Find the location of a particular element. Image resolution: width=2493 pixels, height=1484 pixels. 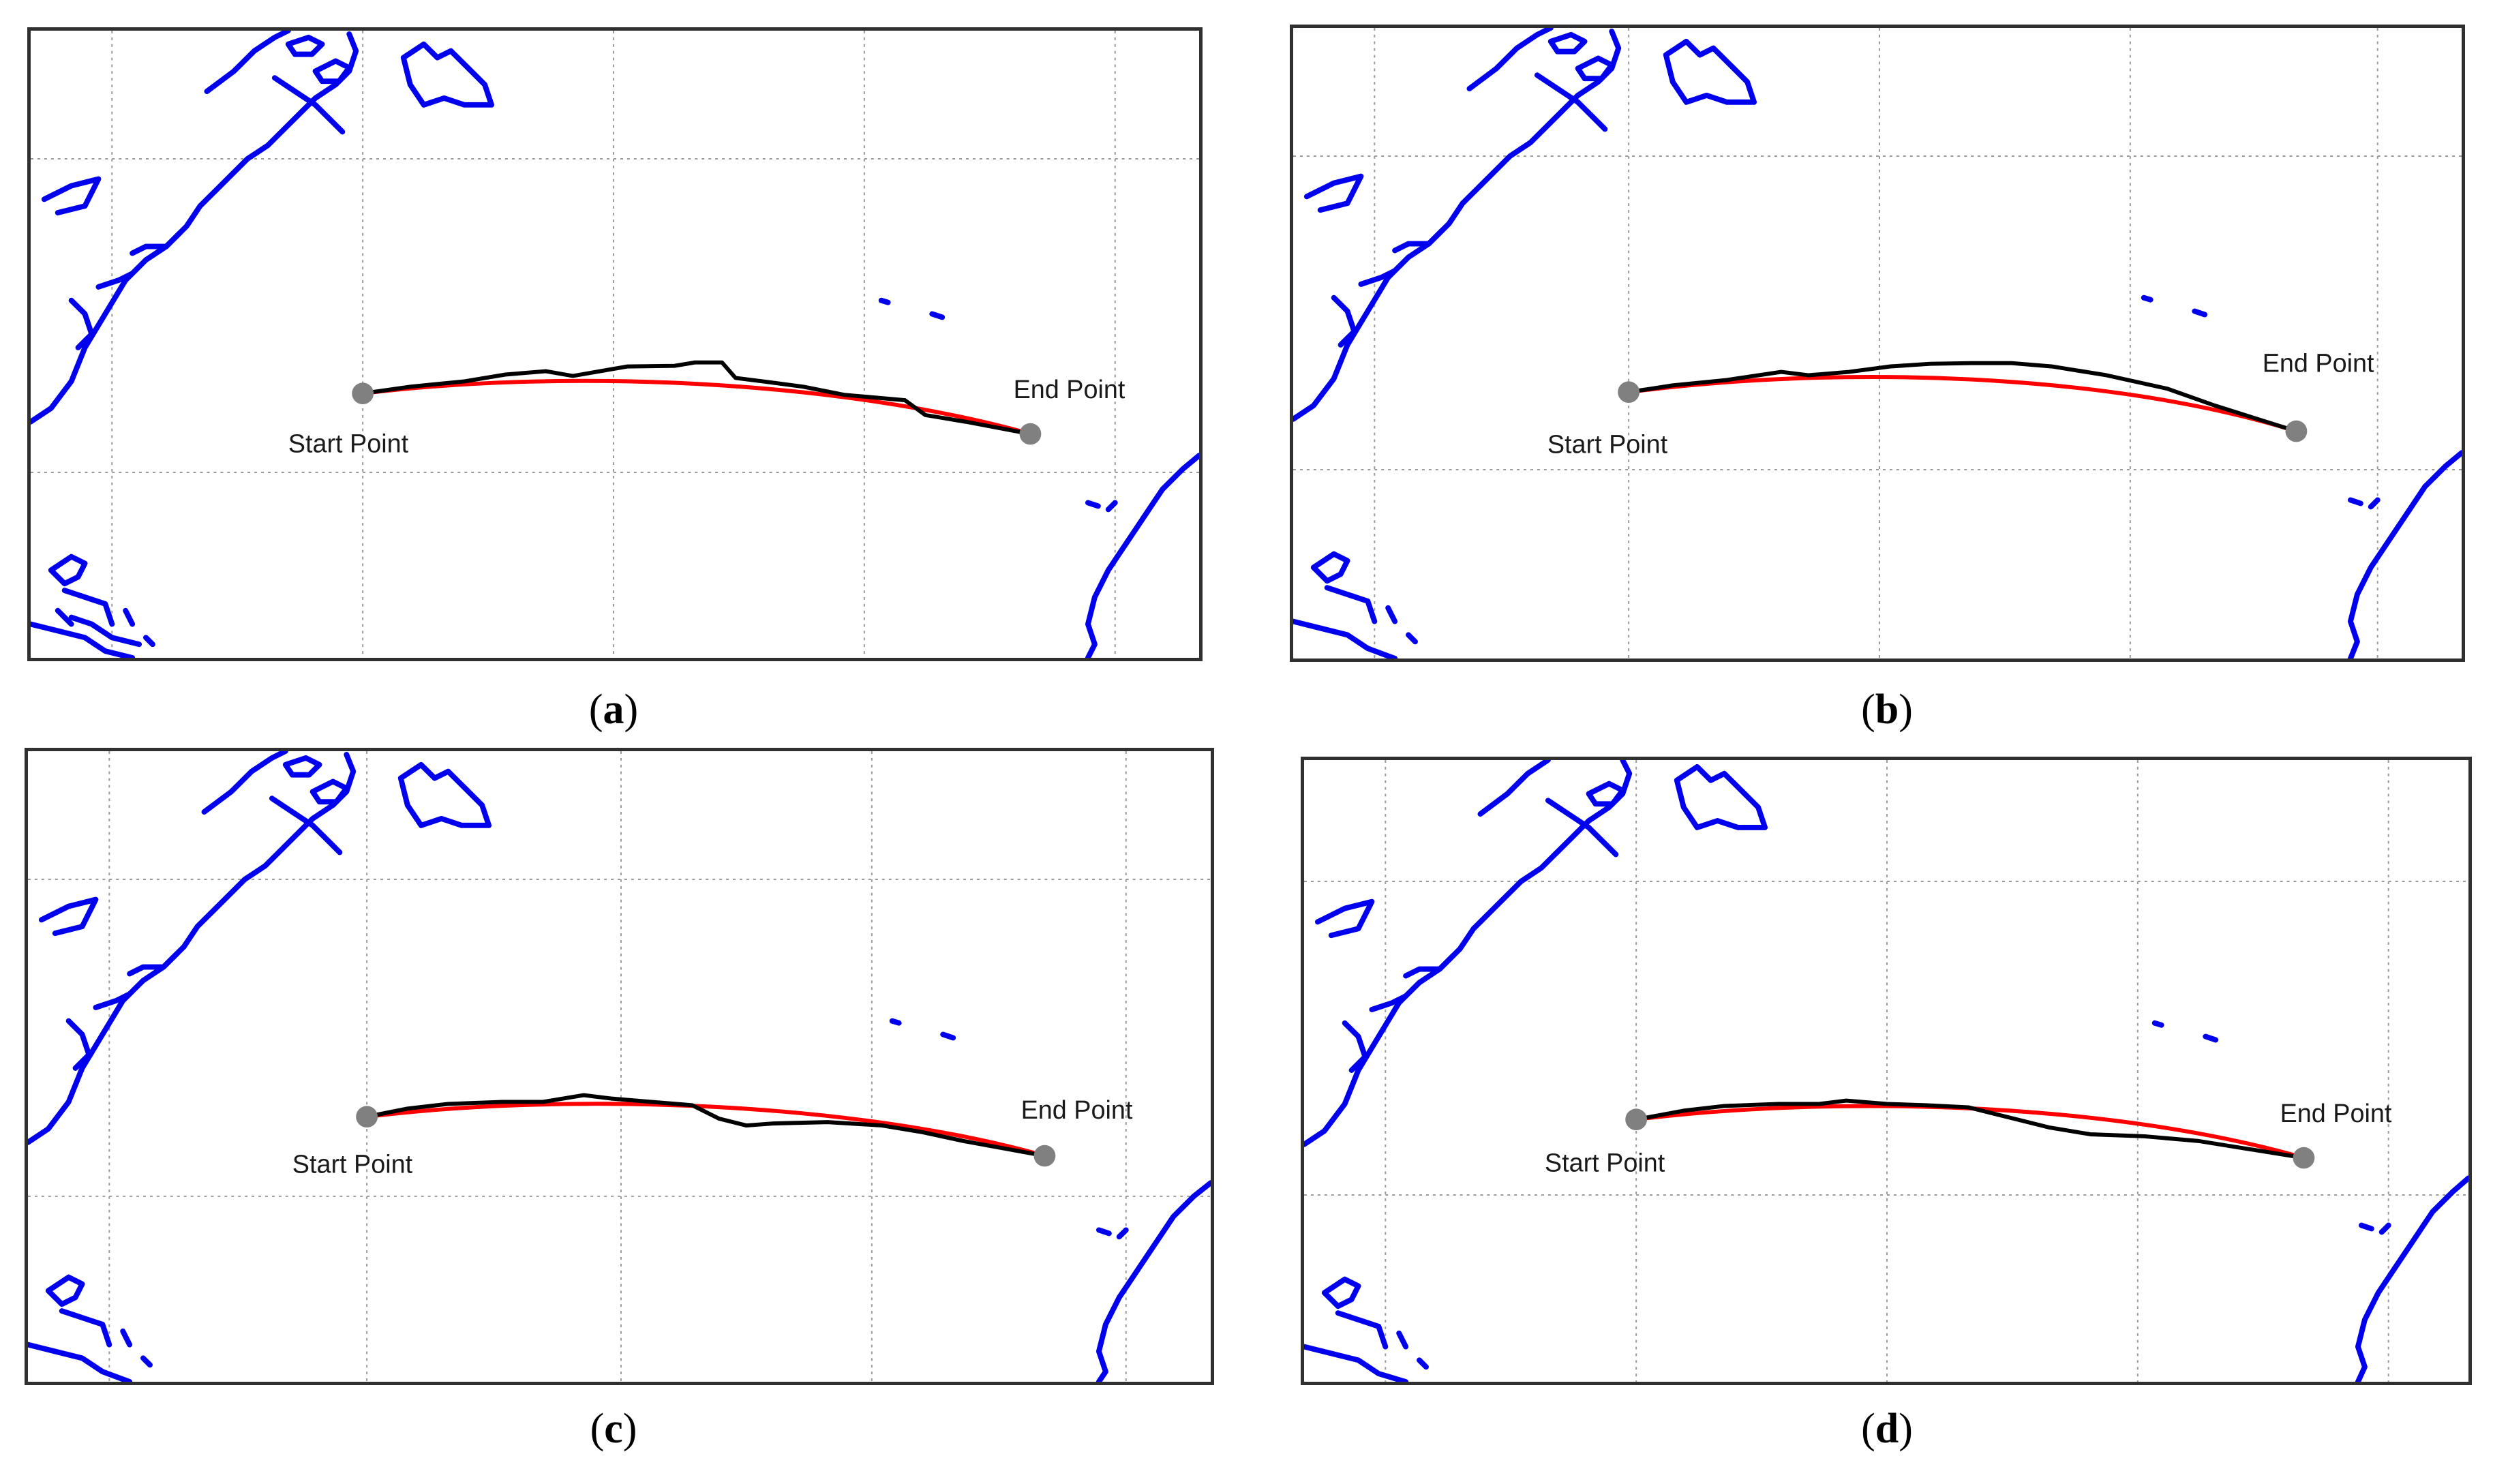

caption-c: (c) is located at coordinates (614, 1429).